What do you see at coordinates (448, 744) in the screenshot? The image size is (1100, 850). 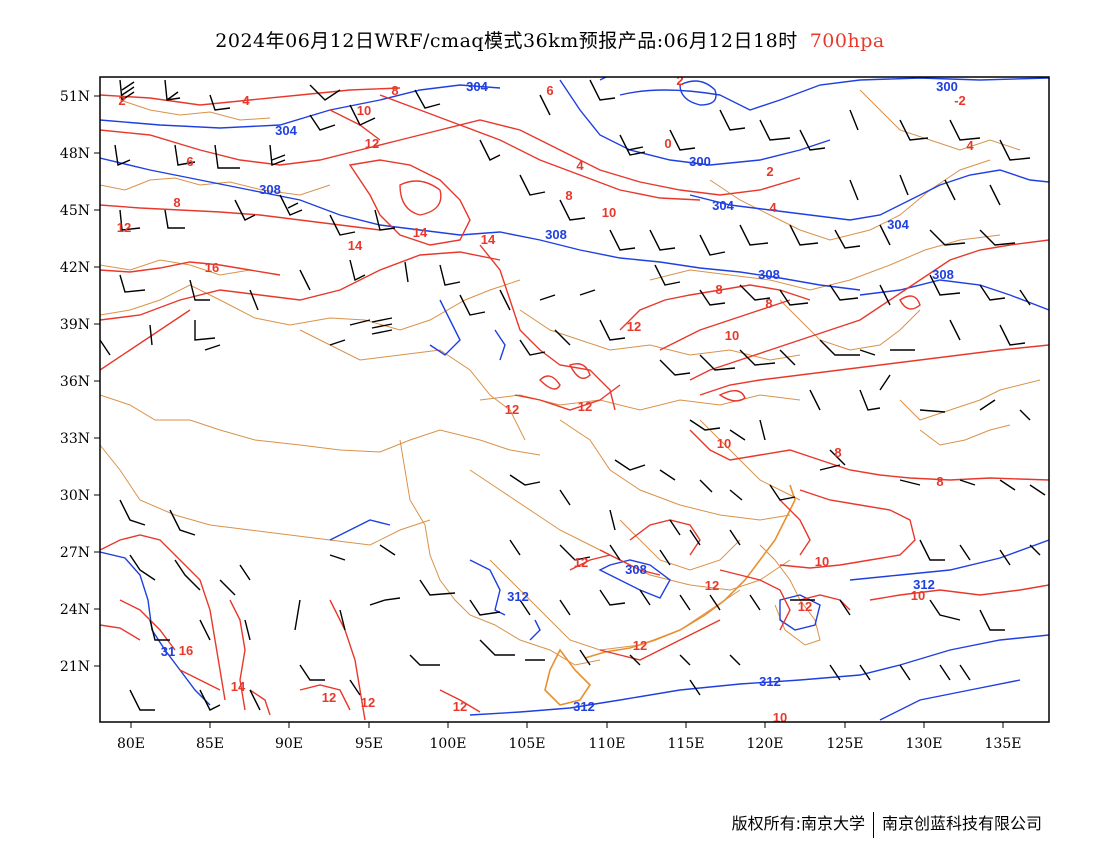 I see `x-tick-label: 100E` at bounding box center [448, 744].